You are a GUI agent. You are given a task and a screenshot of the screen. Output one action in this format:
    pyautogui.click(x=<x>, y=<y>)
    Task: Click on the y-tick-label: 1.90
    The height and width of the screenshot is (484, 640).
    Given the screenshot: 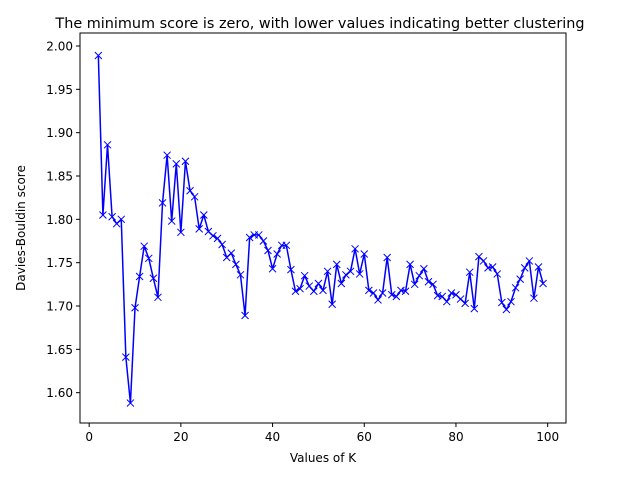 What is the action you would take?
    pyautogui.click(x=59, y=133)
    